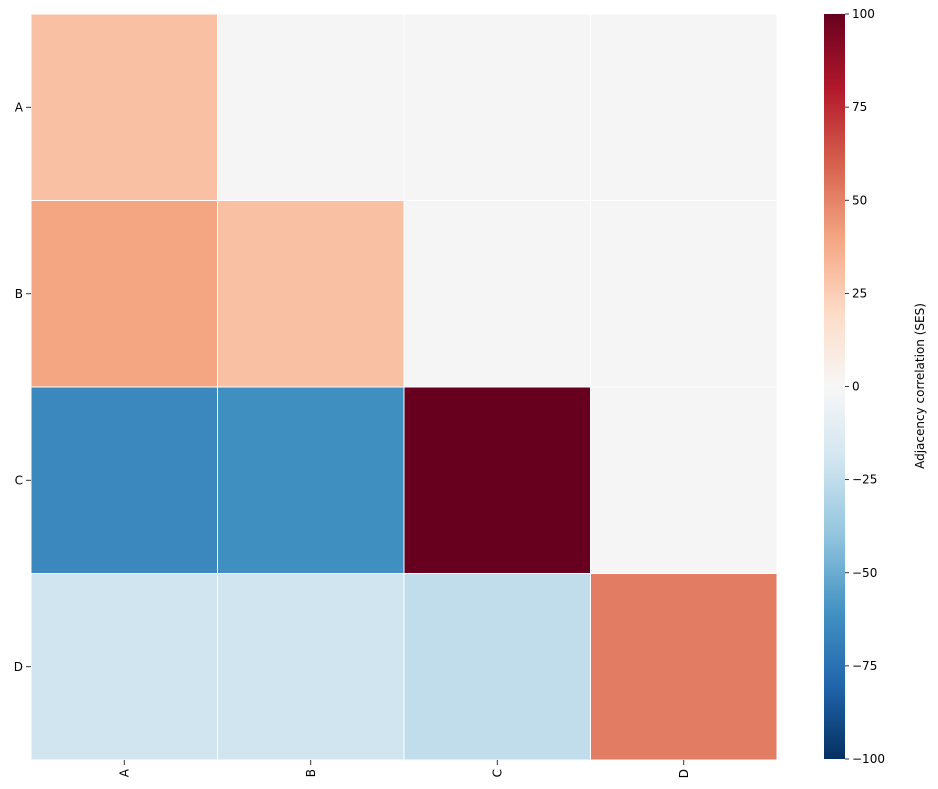 Image resolution: width=938 pixels, height=789 pixels. Describe the element at coordinates (684, 667) in the screenshot. I see `cell-D-D` at that location.